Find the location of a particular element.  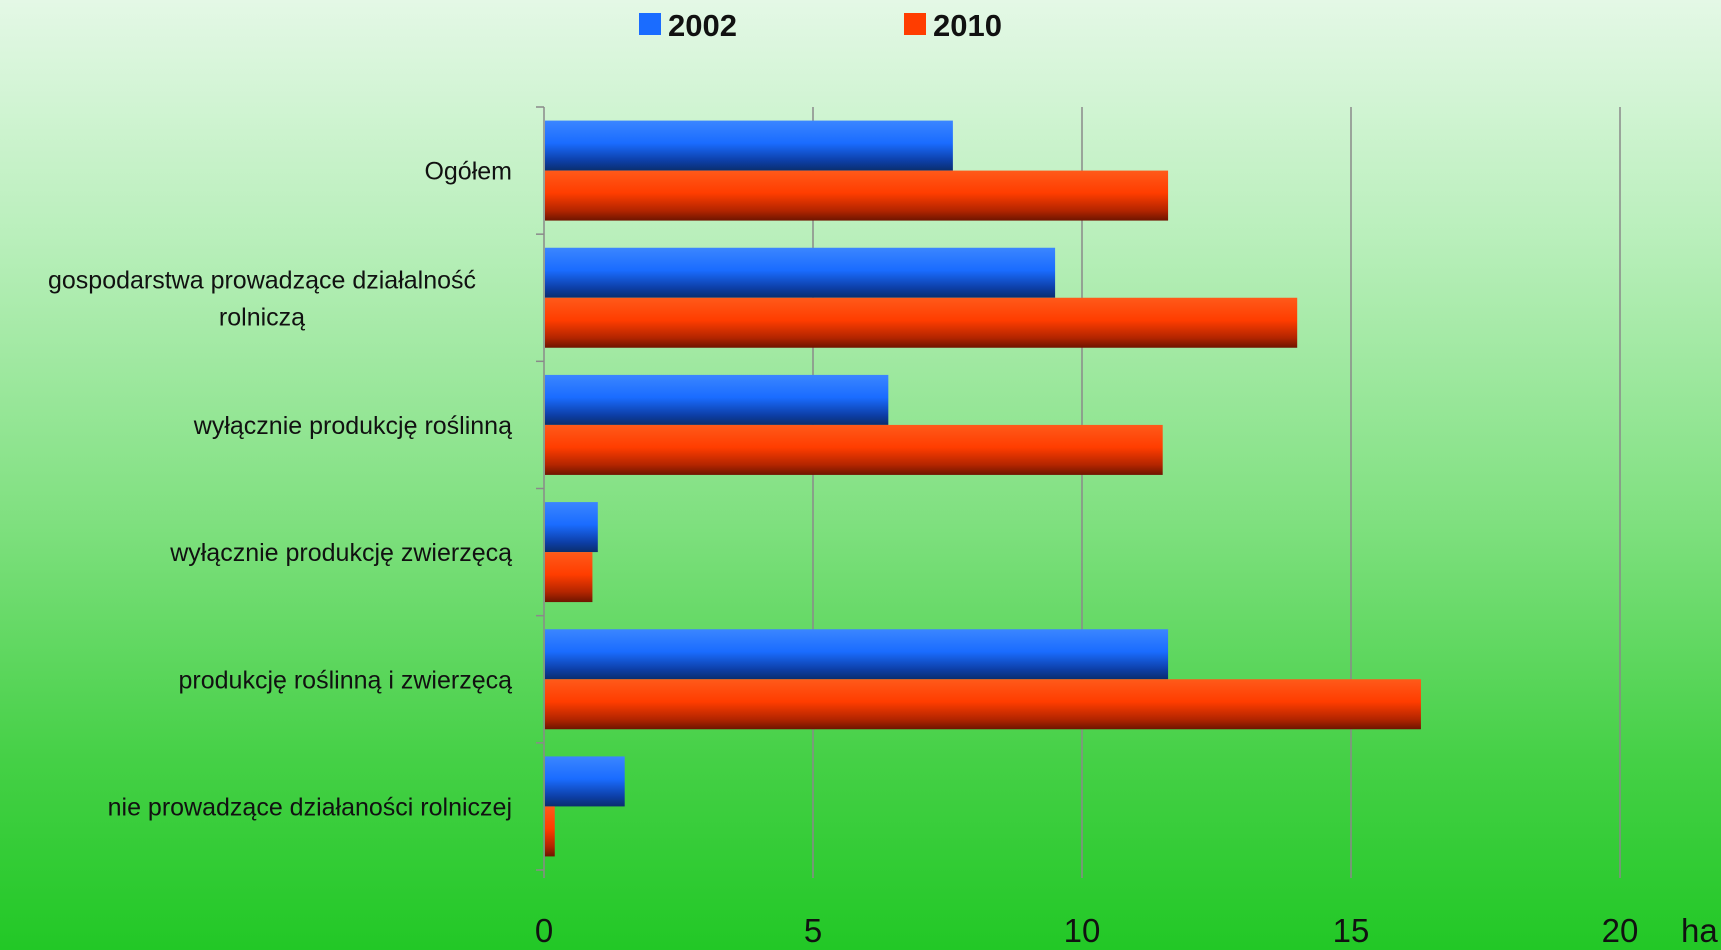

x-tick-label-15: 15 is located at coordinates (1351, 930).